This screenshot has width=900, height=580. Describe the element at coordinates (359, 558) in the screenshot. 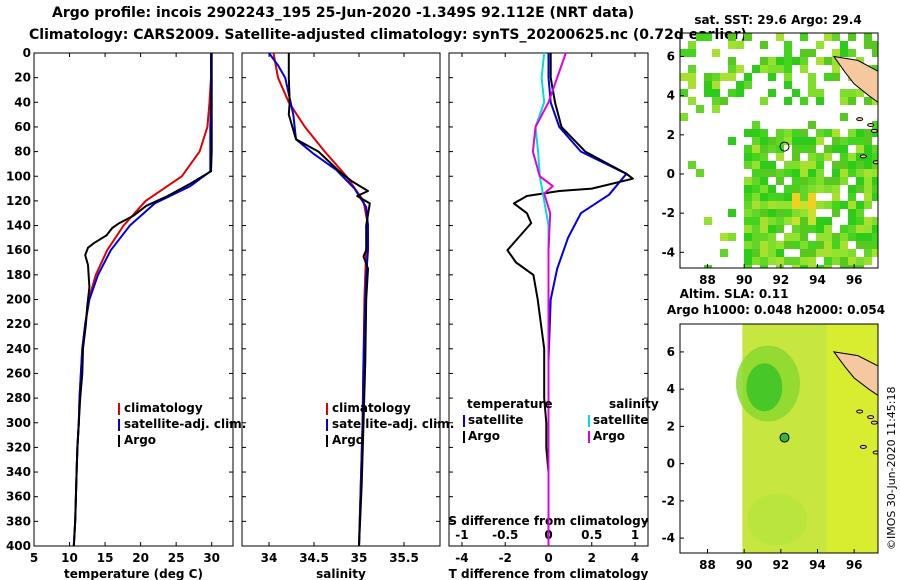

I see `salinity-x-tick-label: 35` at that location.